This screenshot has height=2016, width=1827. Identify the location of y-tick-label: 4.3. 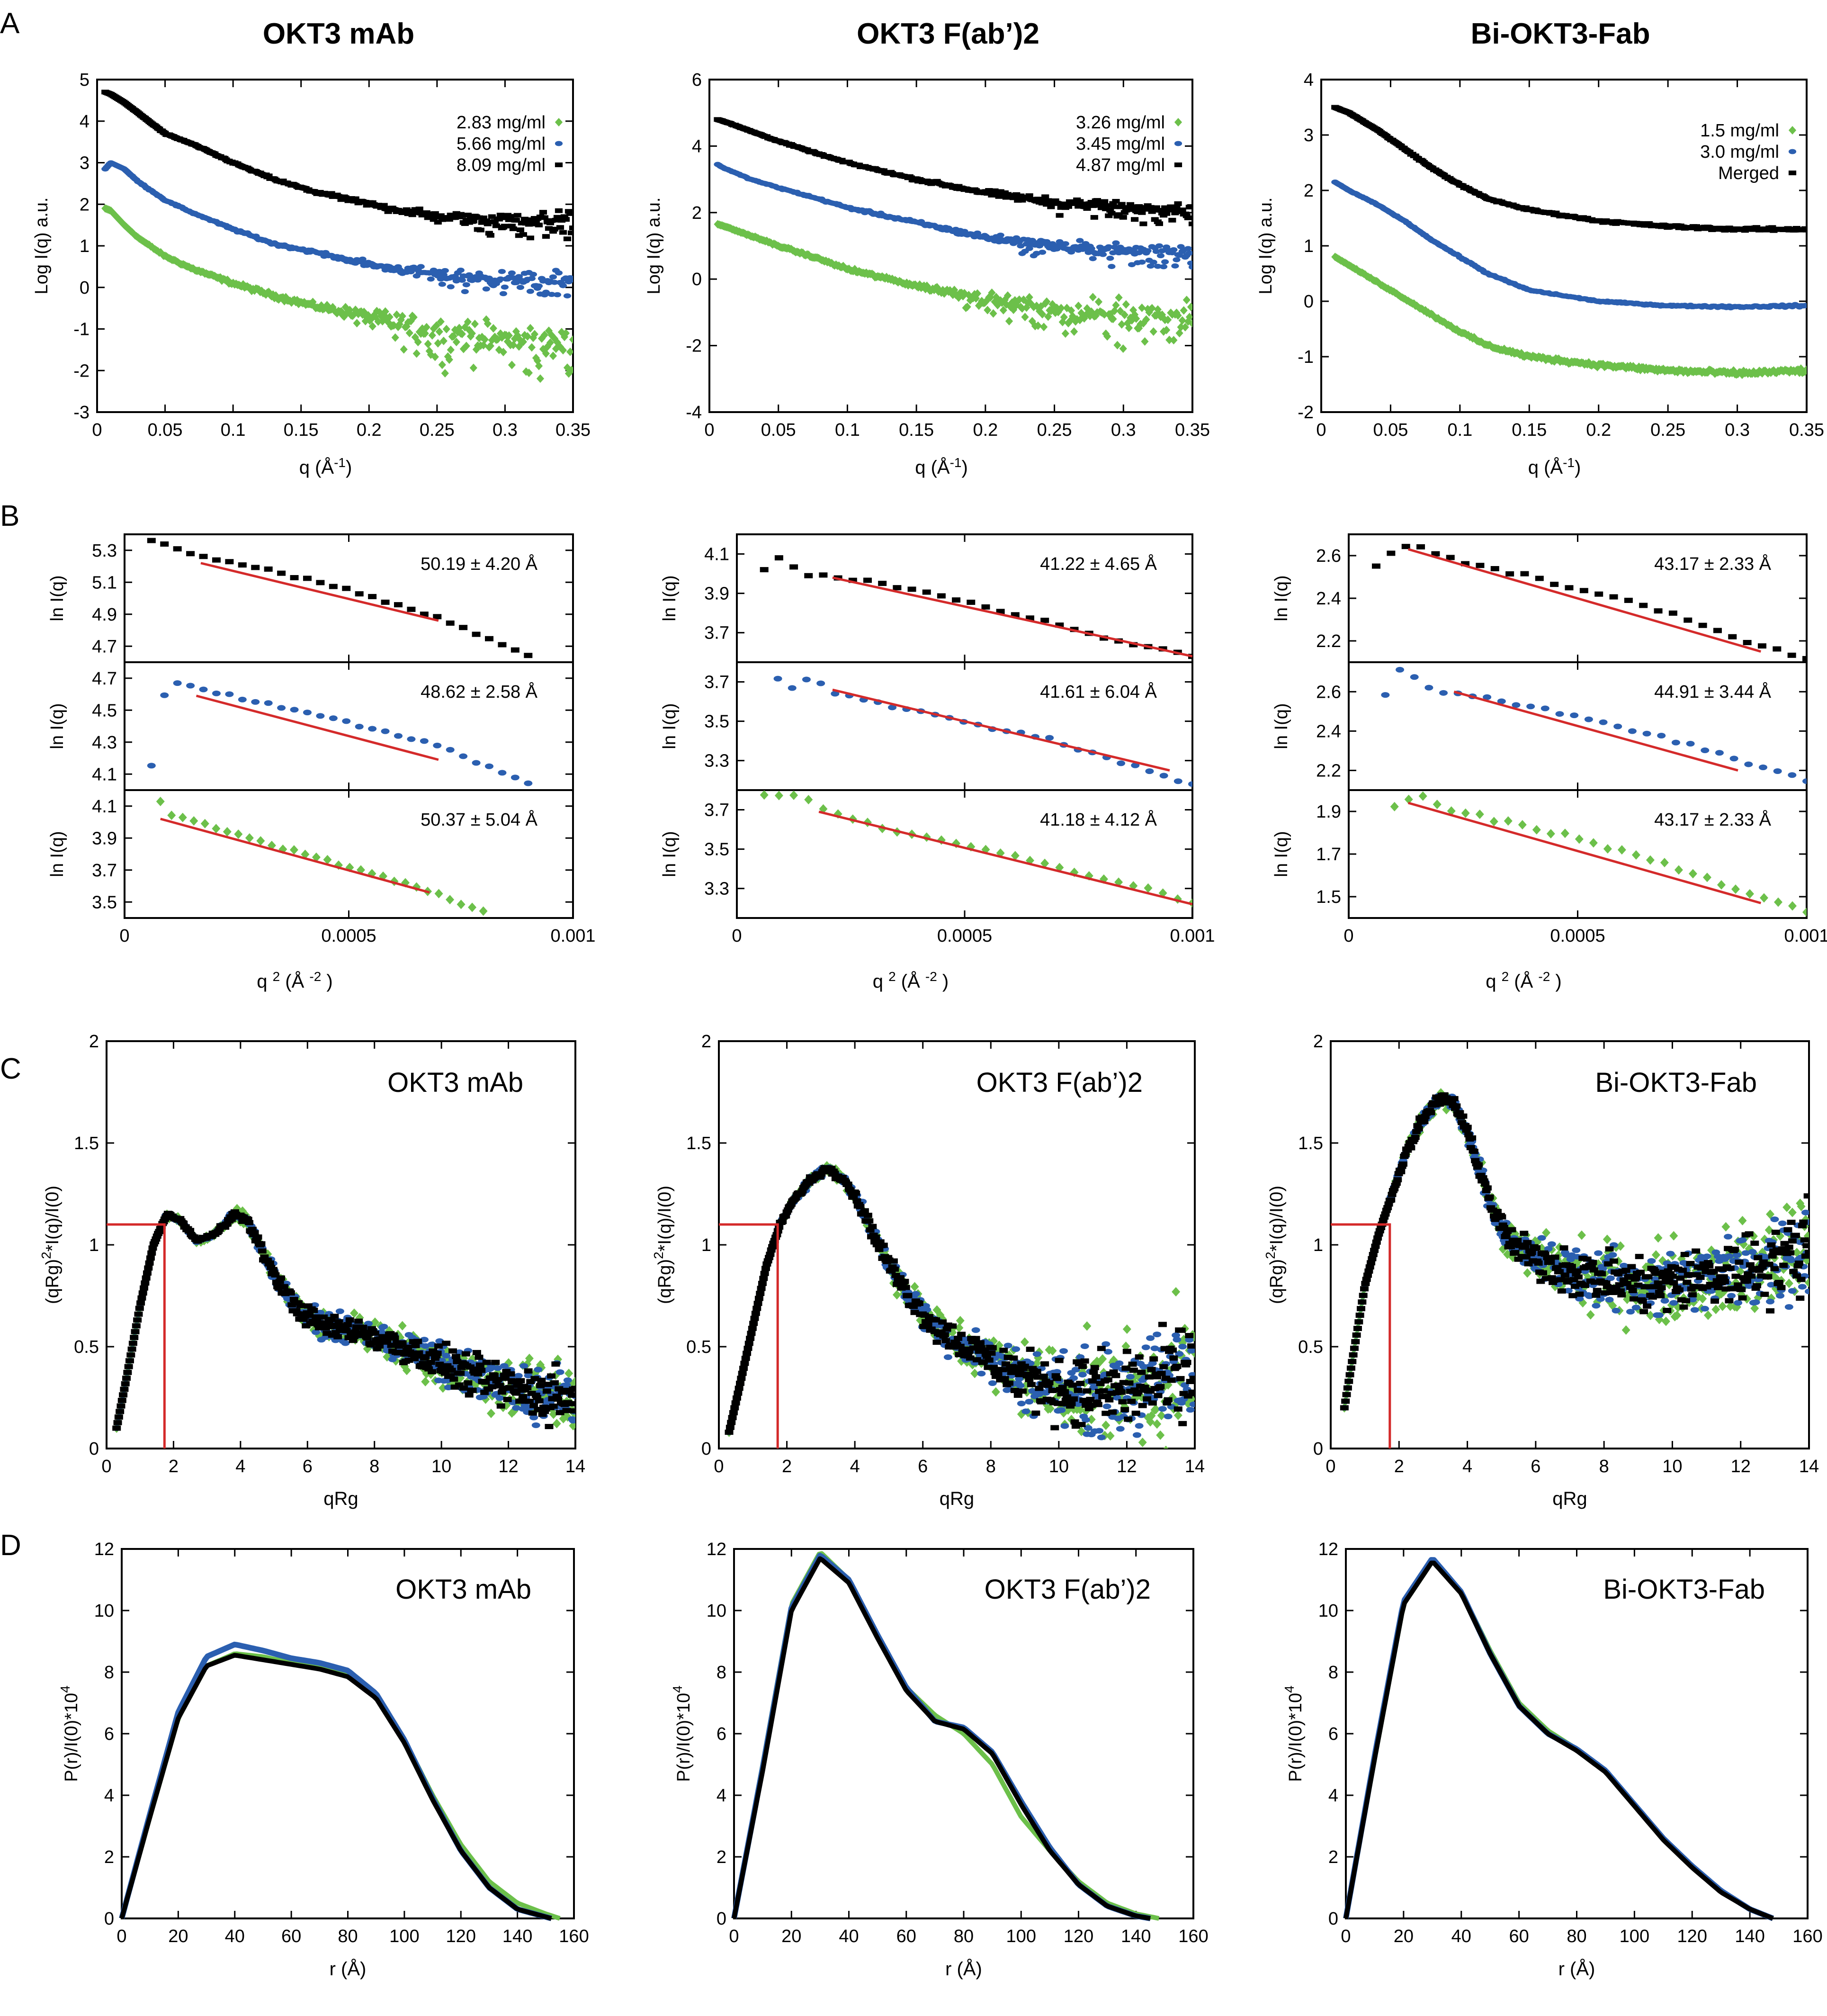
(104, 743).